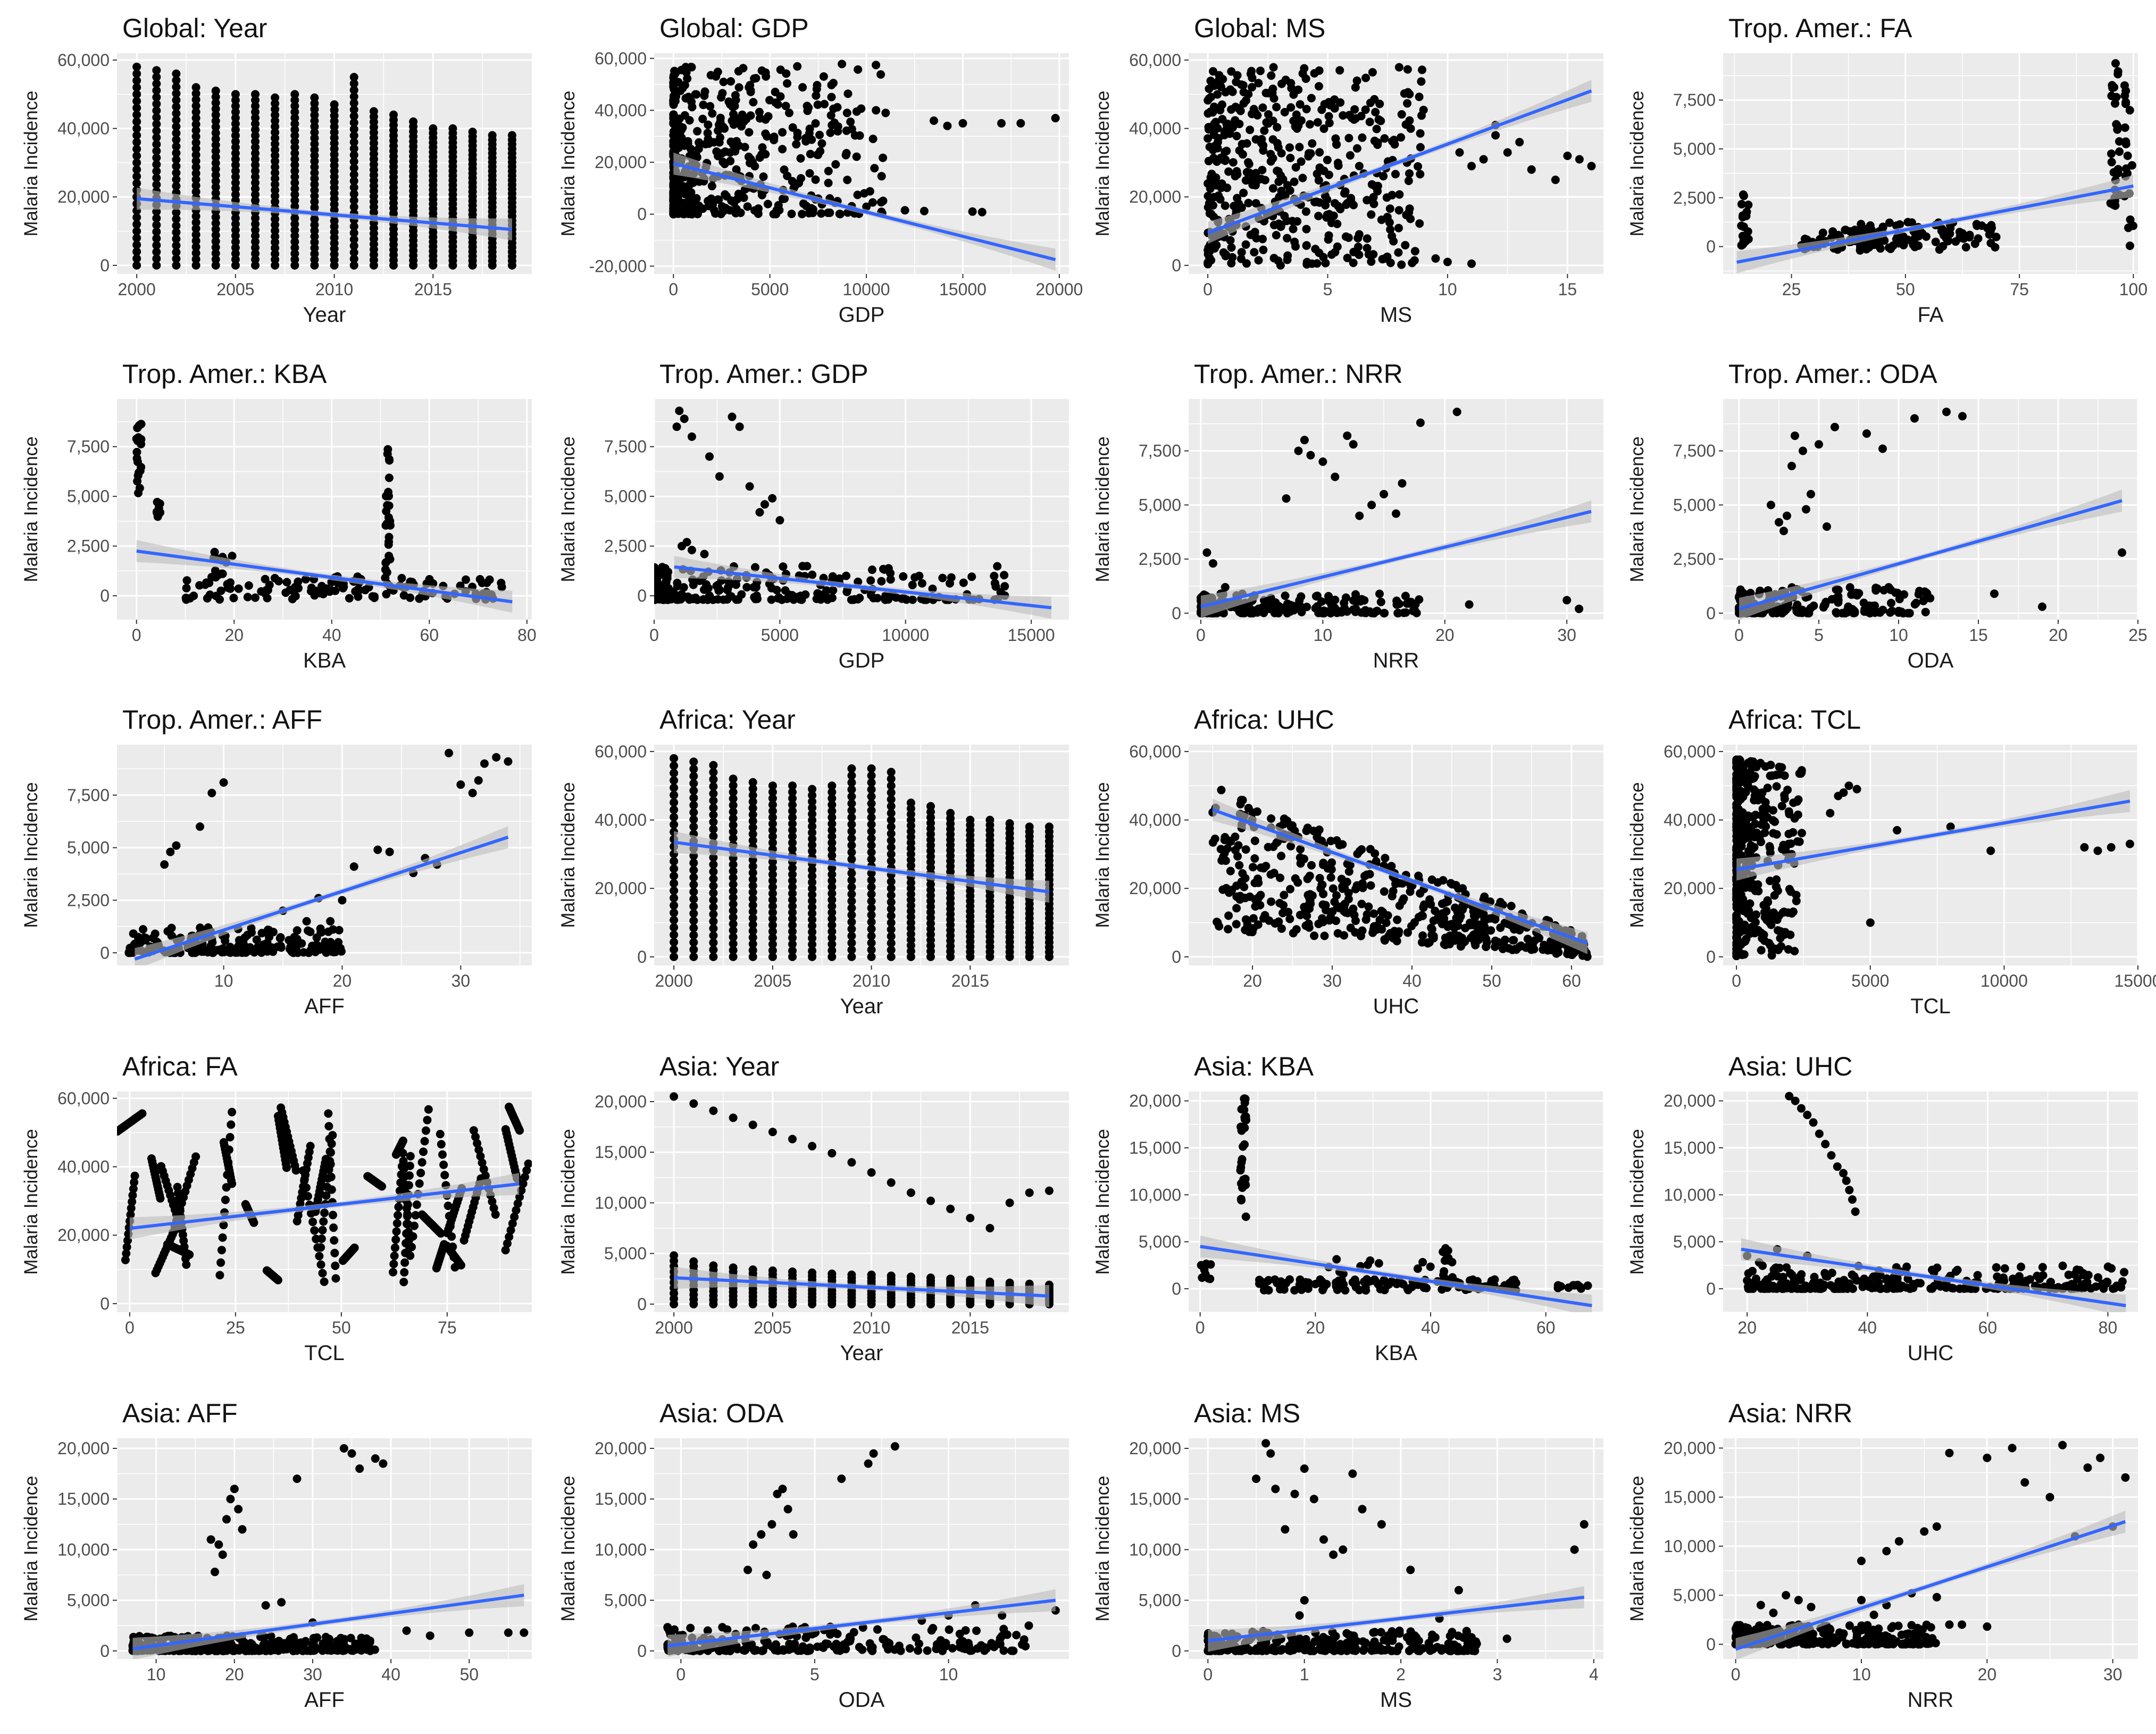 The width and height of the screenshot is (2156, 1734). Describe the element at coordinates (2020, 290) in the screenshot. I see `x-tick-label: 75` at that location.